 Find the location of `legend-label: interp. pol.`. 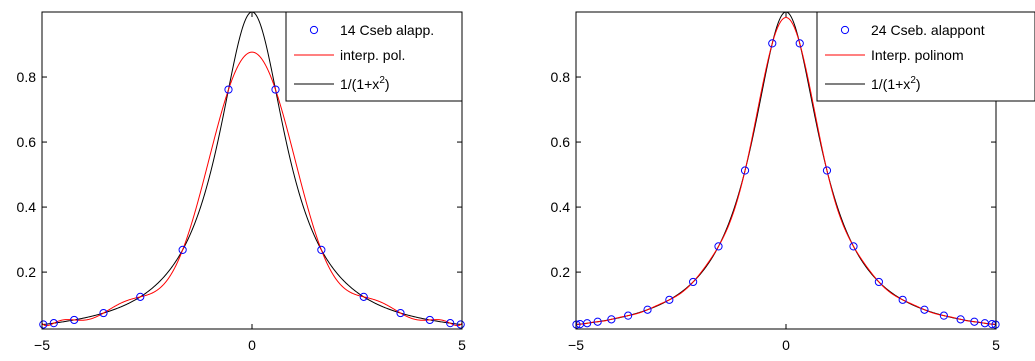

legend-label: interp. pol. is located at coordinates (372, 55).